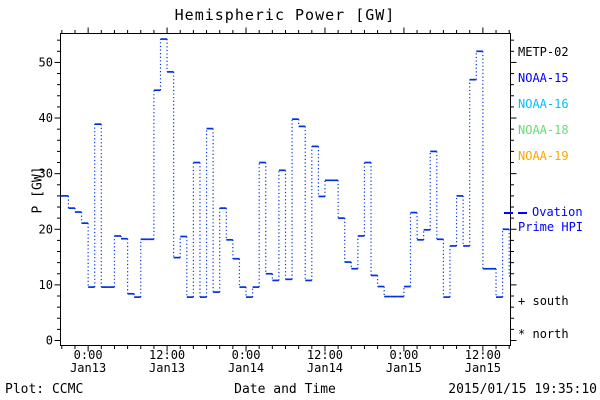  What do you see at coordinates (46, 174) in the screenshot?
I see `y-tick-label: 30` at bounding box center [46, 174].